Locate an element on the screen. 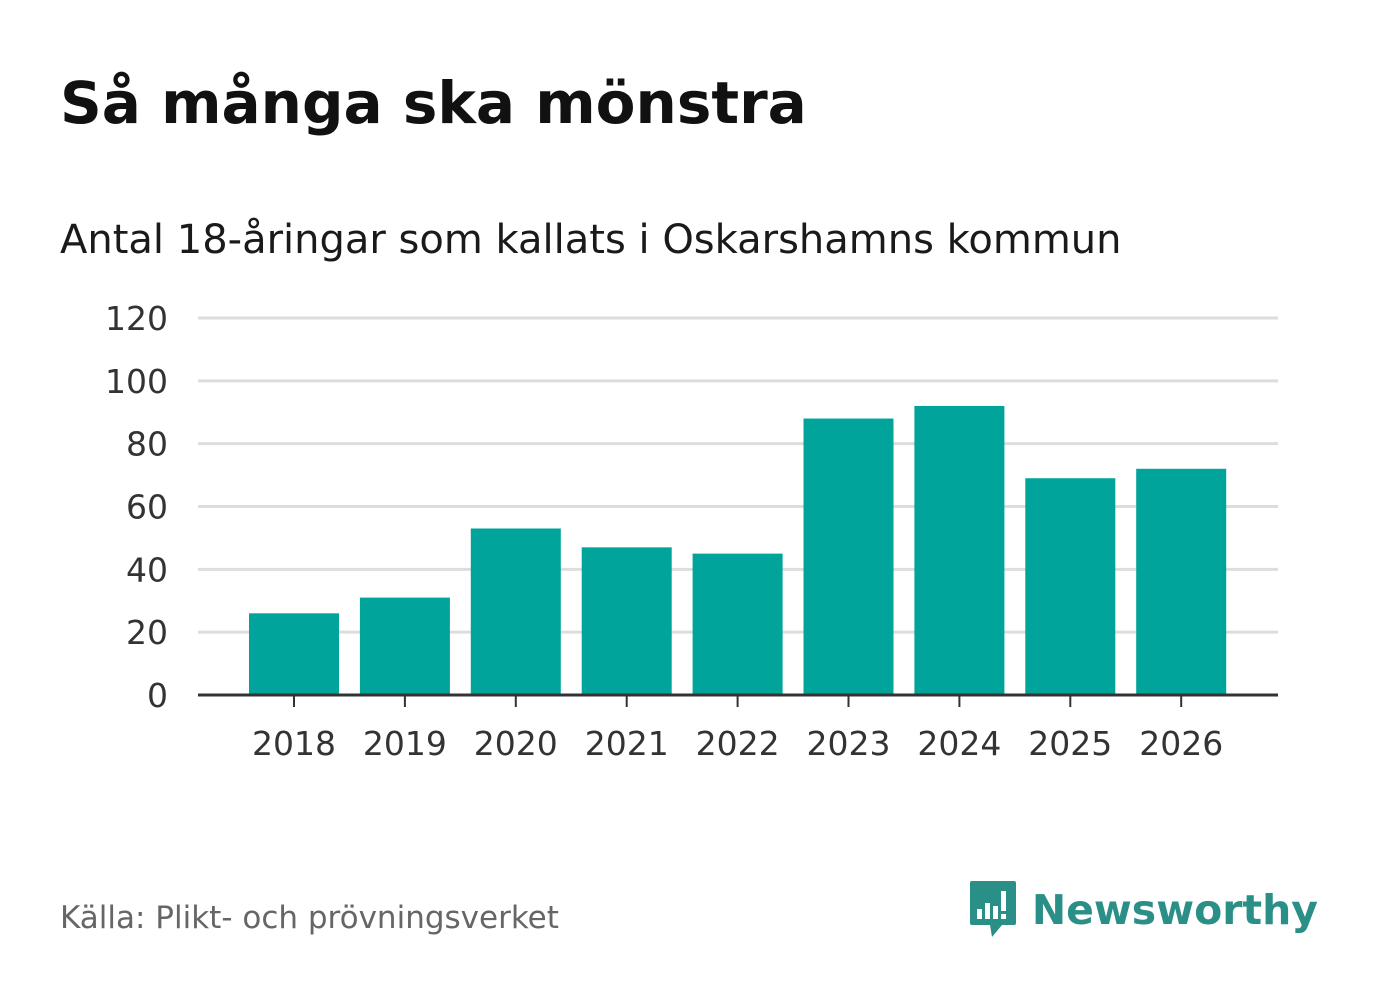 This screenshot has width=1382, height=999. bar-2018 is located at coordinates (294, 654).